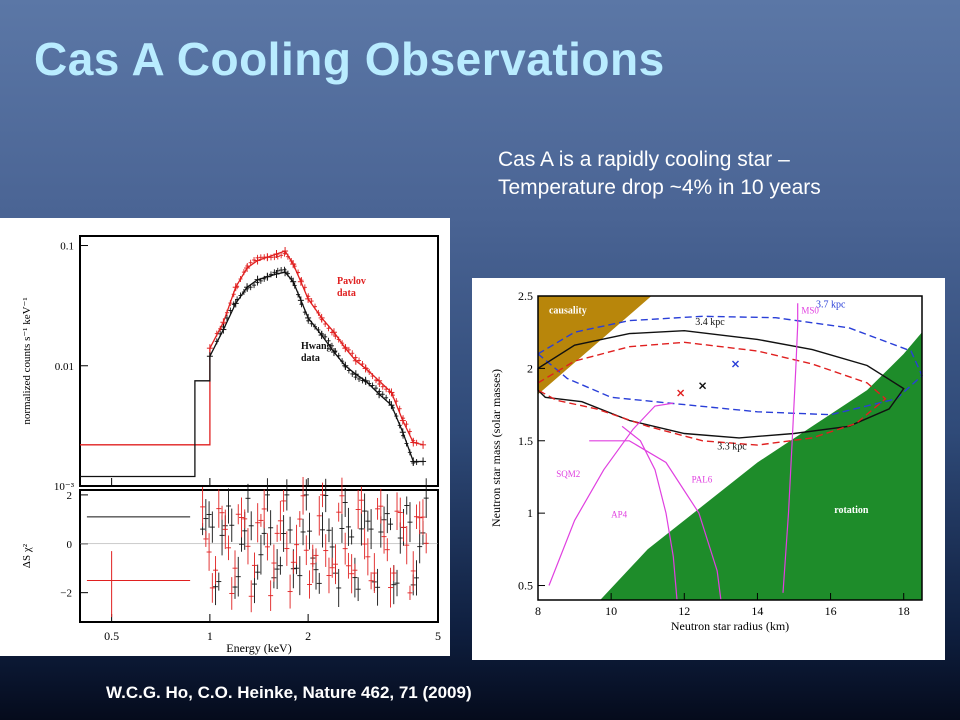 This screenshot has height=720, width=960. What do you see at coordinates (27, 555) in the screenshot?
I see `residual-y-axis-label: ΔS χ²` at bounding box center [27, 555].